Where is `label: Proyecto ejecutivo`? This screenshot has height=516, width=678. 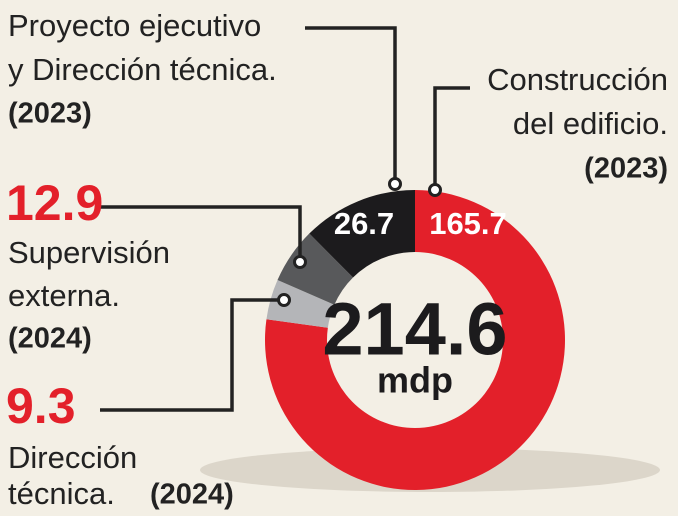
label: Proyecto ejecutivo is located at coordinates (134, 25).